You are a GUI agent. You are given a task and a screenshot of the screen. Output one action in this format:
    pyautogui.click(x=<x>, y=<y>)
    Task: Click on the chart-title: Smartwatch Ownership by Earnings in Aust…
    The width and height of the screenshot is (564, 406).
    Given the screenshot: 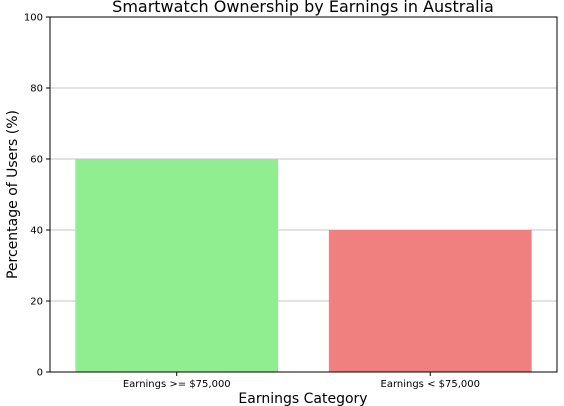 What is the action you would take?
    pyautogui.click(x=303, y=8)
    